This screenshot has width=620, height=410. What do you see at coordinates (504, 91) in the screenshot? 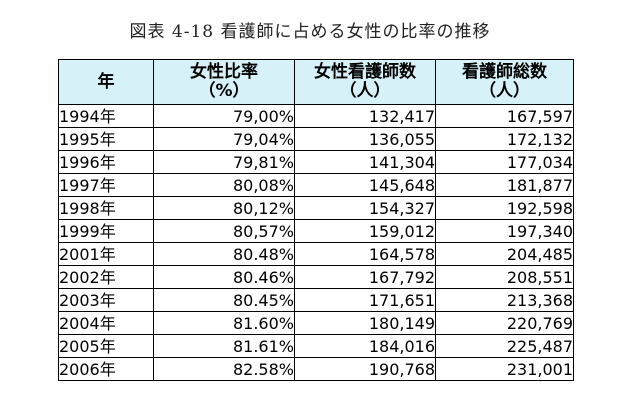
I see `header-total-nurses-unit: （人）` at bounding box center [504, 91].